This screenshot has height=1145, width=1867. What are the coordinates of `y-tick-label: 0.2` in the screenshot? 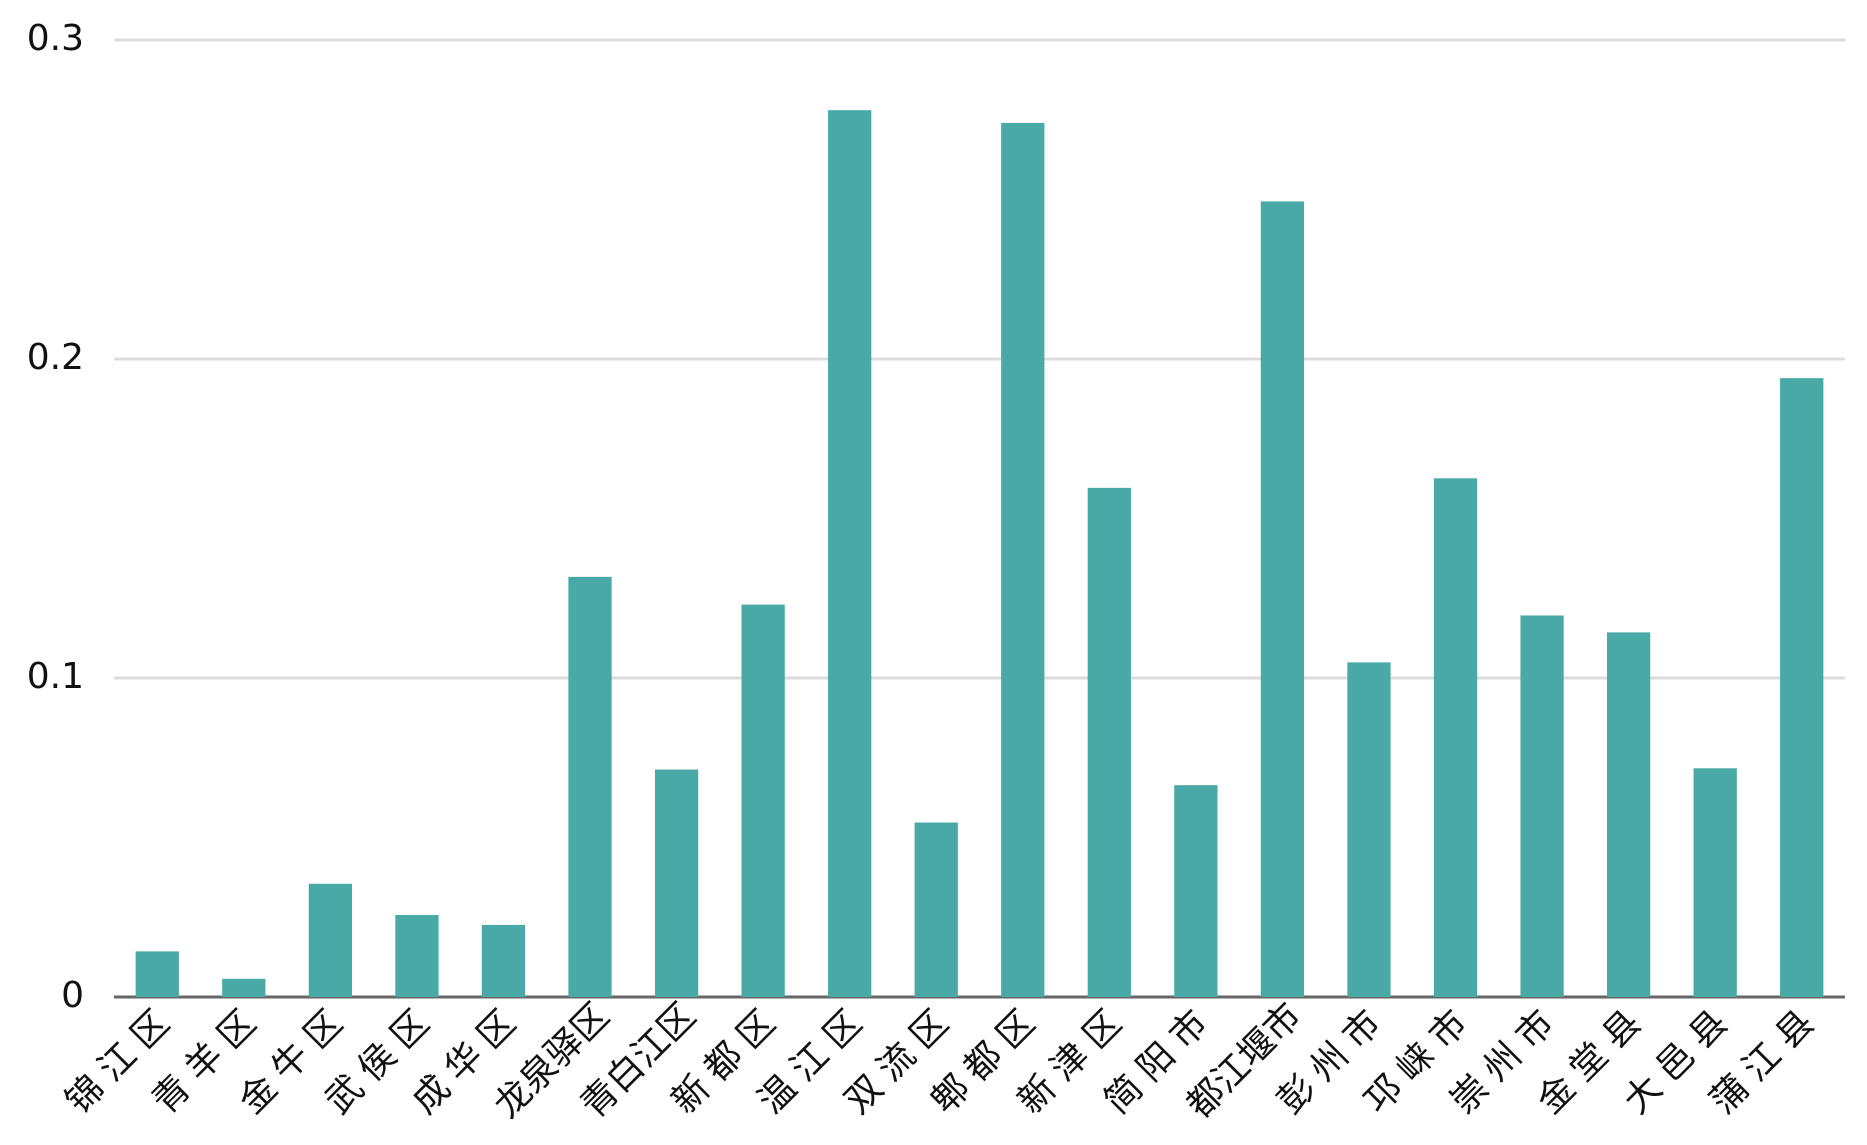 It's located at (55, 357).